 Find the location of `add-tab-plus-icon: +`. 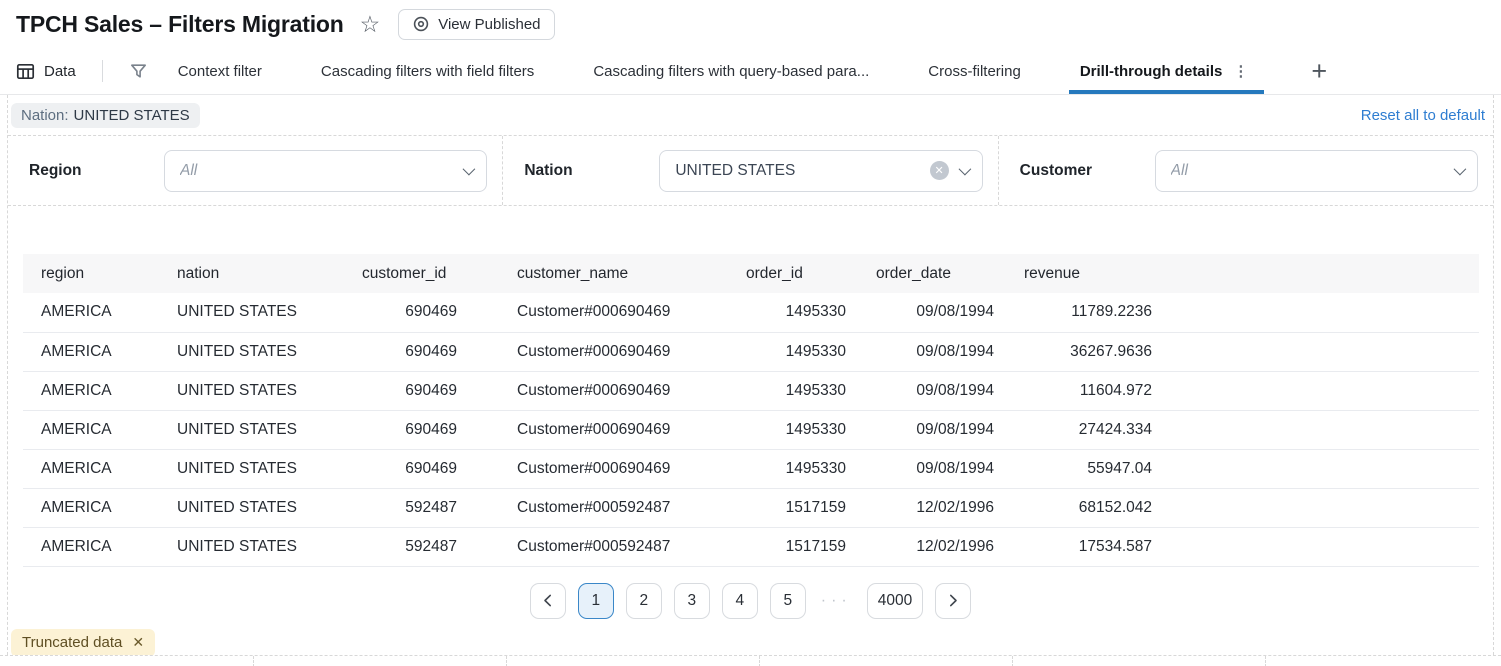

add-tab-plus-icon: + is located at coordinates (1319, 70).